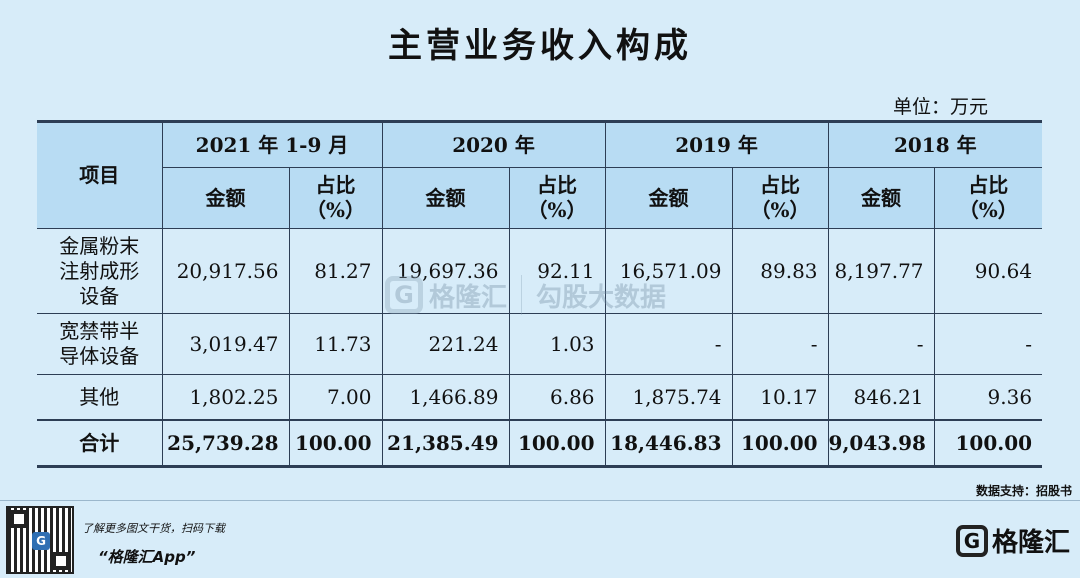 The width and height of the screenshot is (1080, 578). What do you see at coordinates (940, 107) in the screenshot?
I see `unit-label: 单位：万元` at bounding box center [940, 107].